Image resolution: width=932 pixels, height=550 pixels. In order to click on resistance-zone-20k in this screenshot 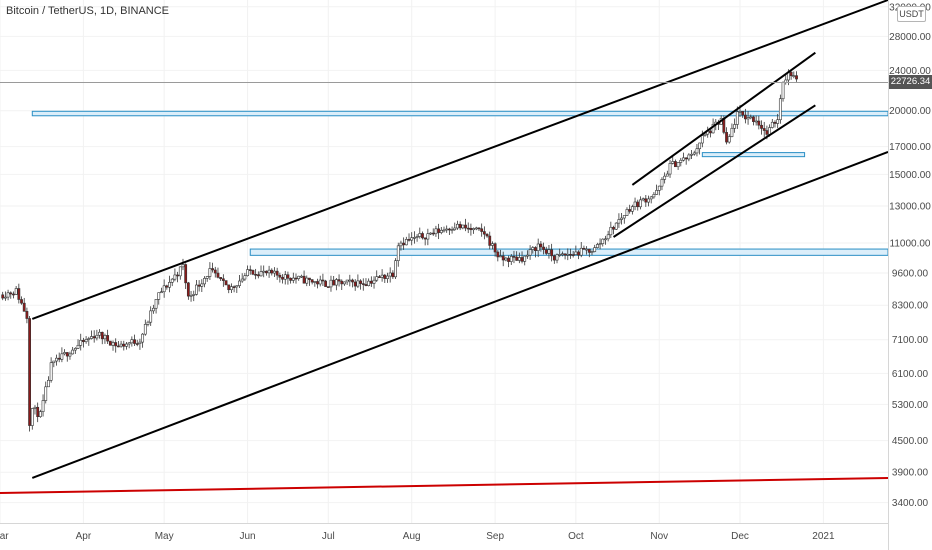, I will do `click(460, 113)`.